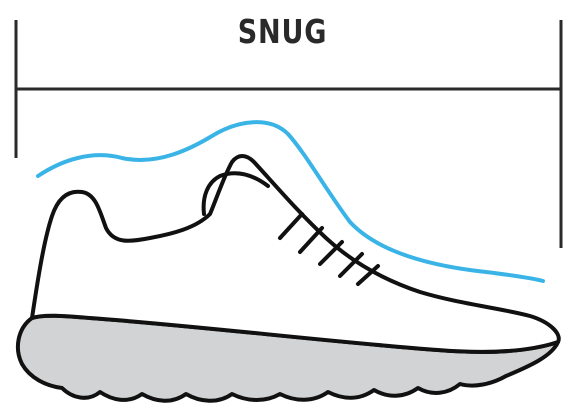 The width and height of the screenshot is (565, 413). Describe the element at coordinates (282, 31) in the screenshot. I see `fit-label: SNUG` at that location.